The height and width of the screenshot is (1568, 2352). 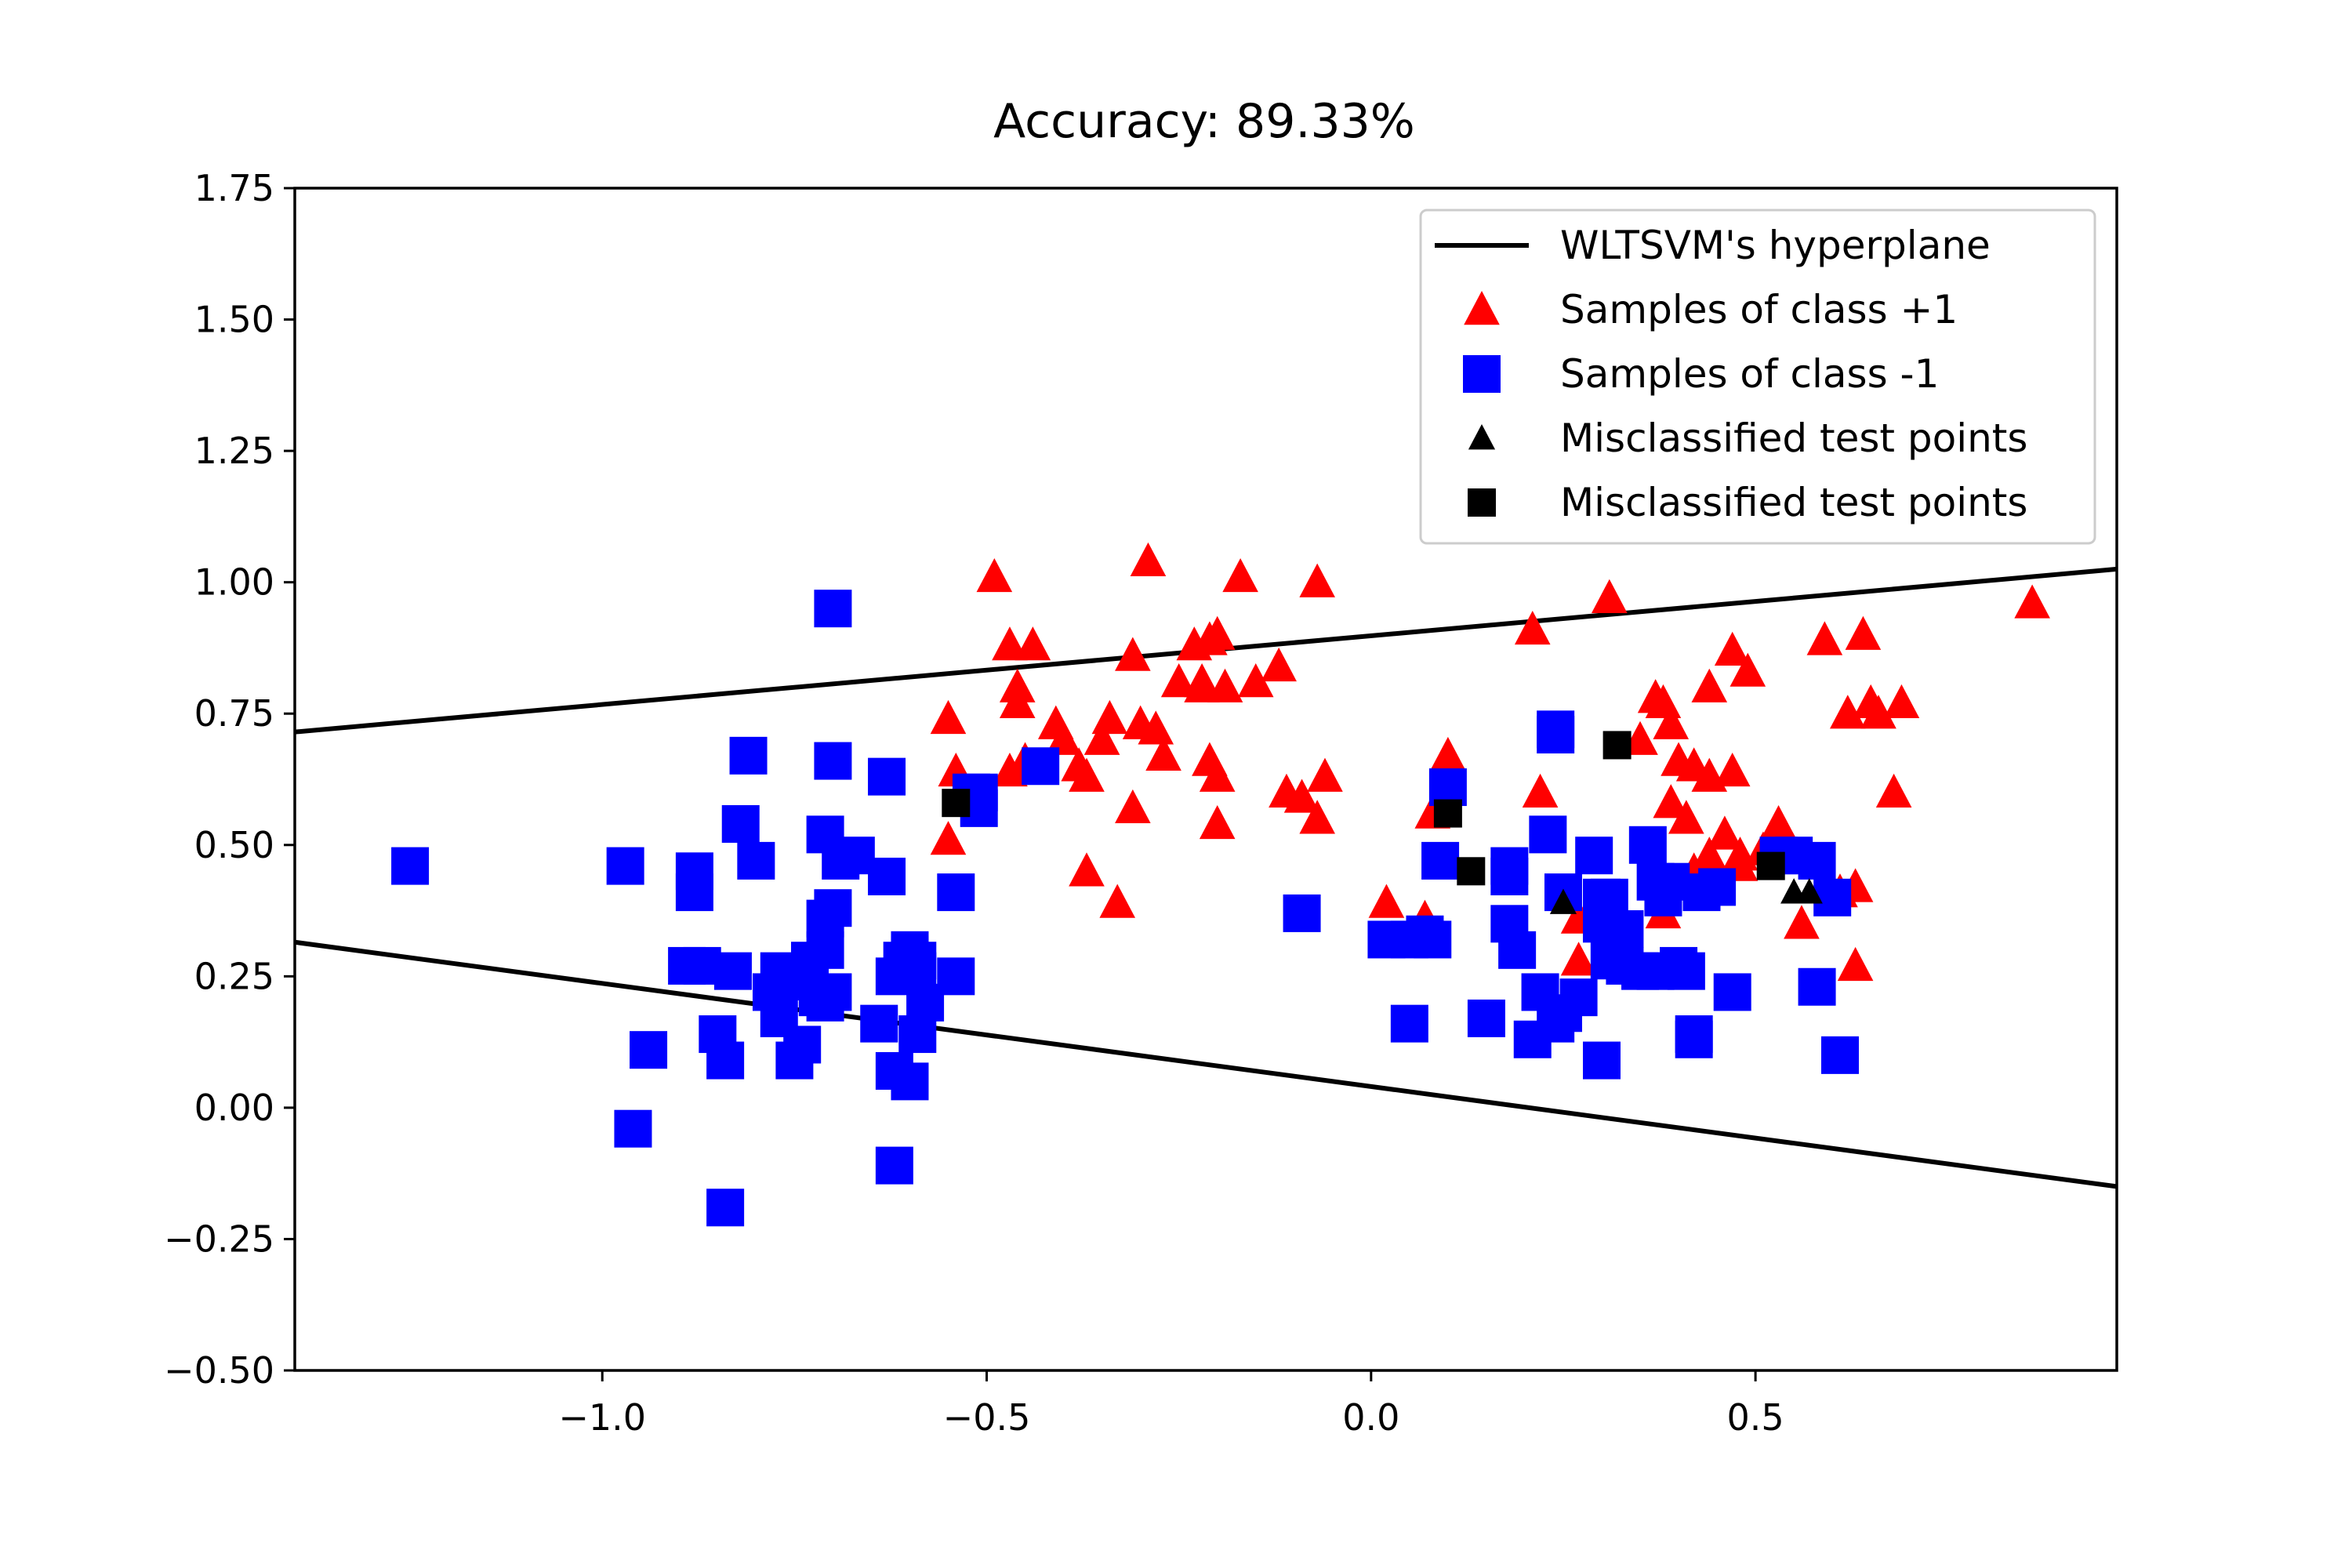 I want to click on legend-entry-2-label: Samples of class -1, so click(x=1749, y=374).